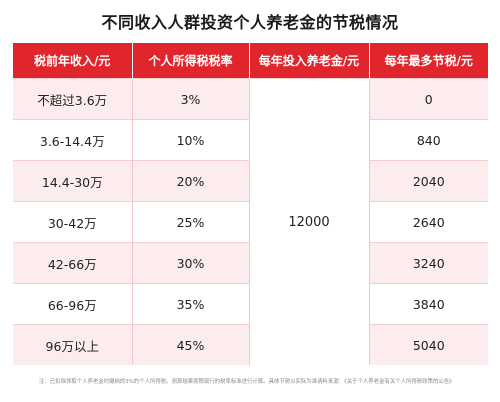 Image resolution: width=500 pixels, height=402 pixels. Describe the element at coordinates (191, 61) in the screenshot. I see `header-tax-rate: 个人所得税税率` at that location.